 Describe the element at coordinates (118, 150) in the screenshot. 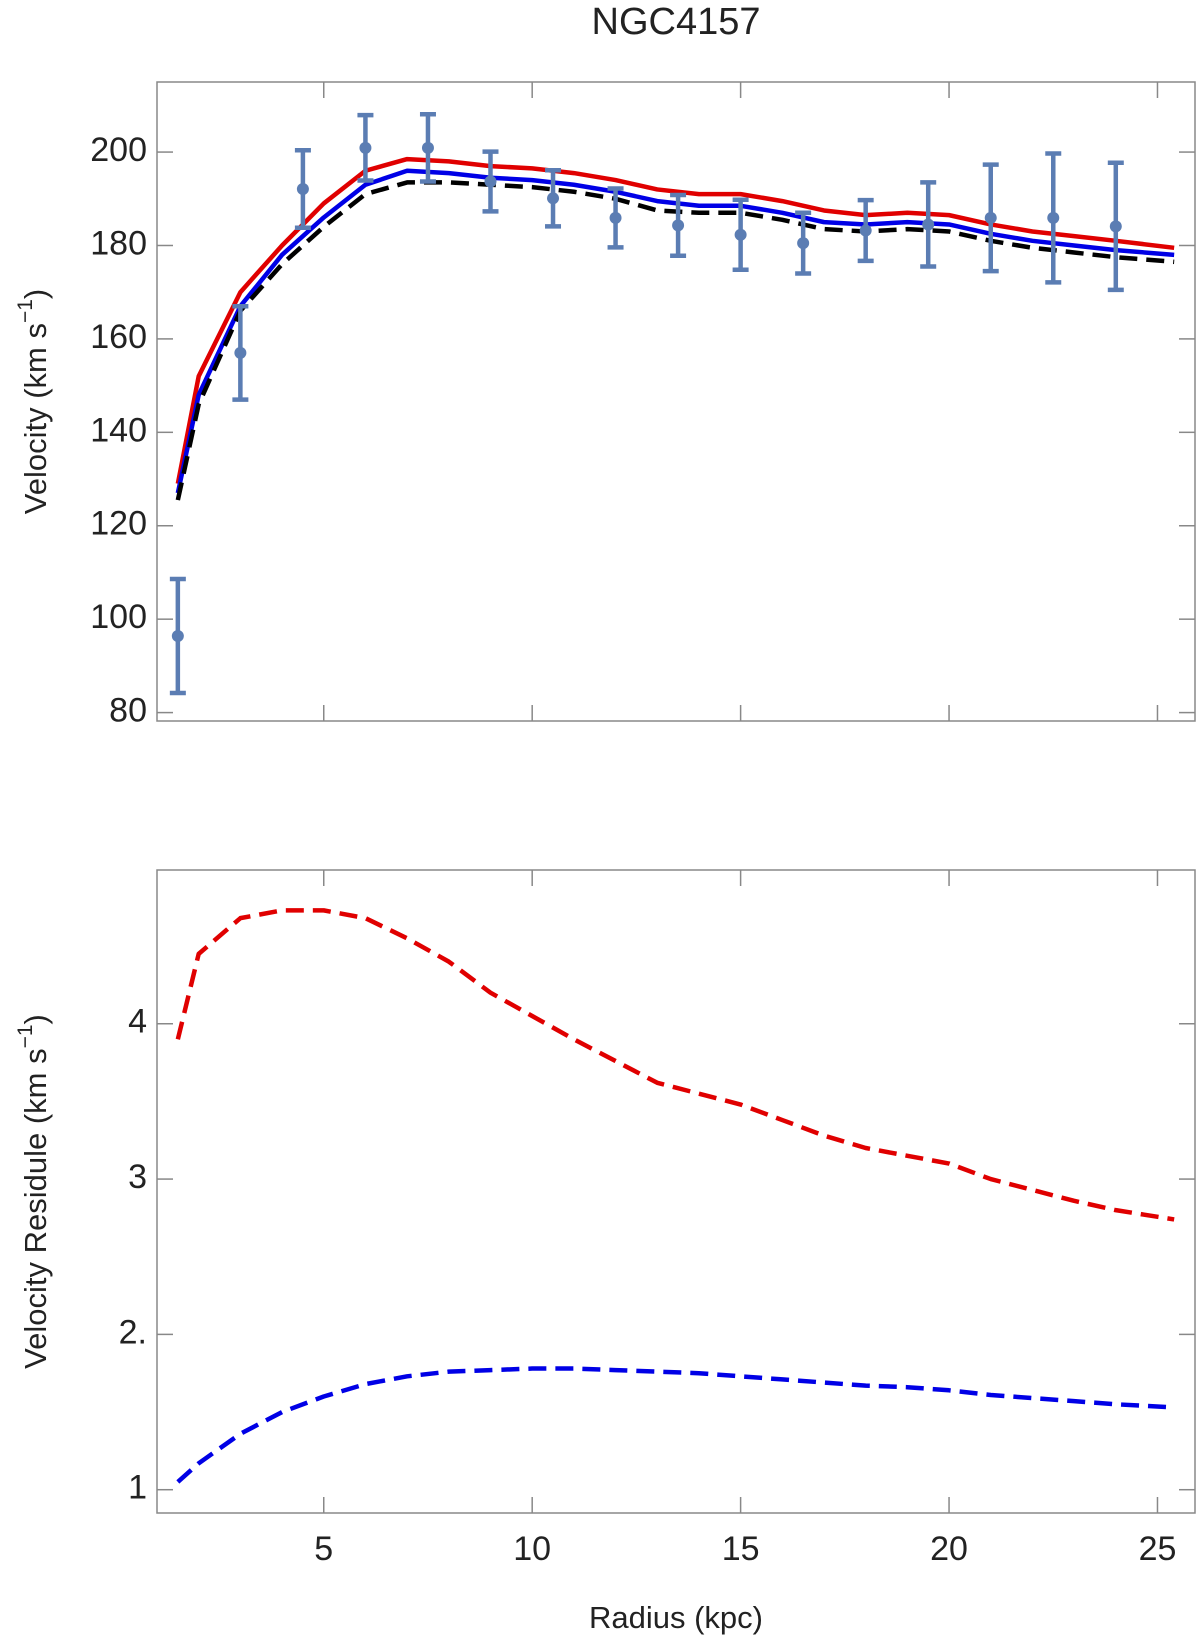

I see `y-tick-label: 200` at that location.